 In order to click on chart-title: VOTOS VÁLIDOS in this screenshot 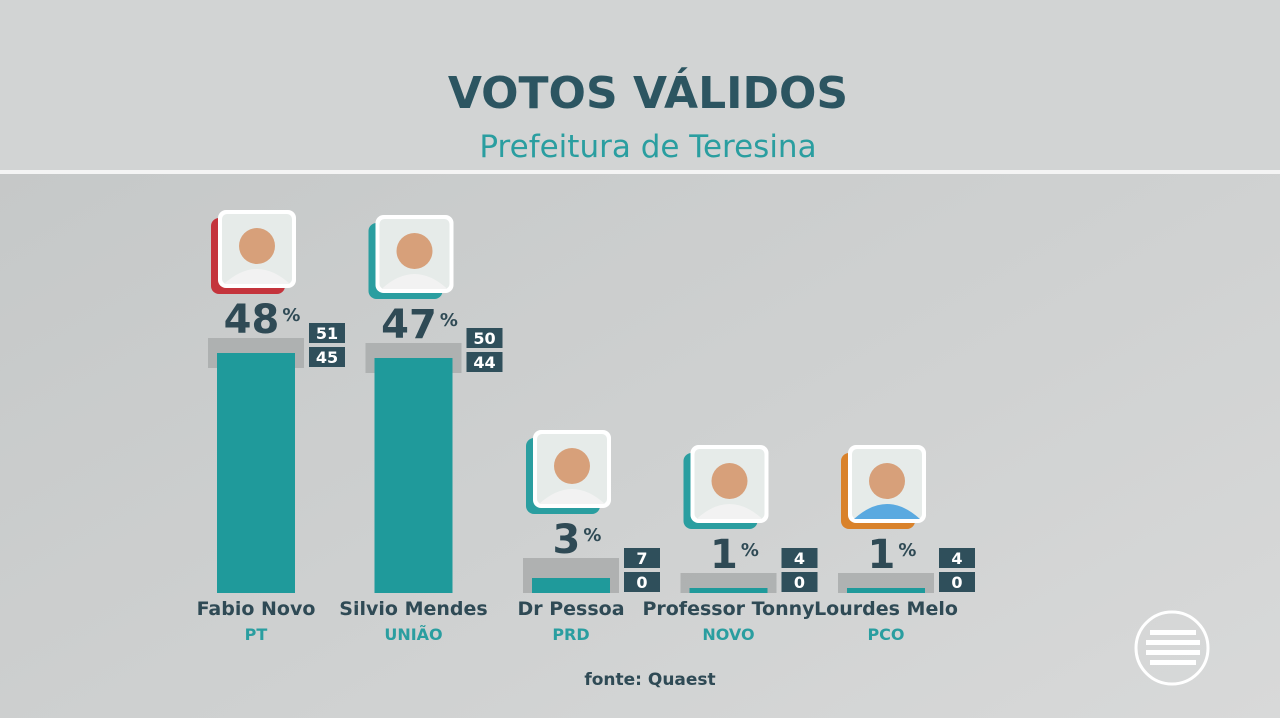, I will do `click(648, 92)`.